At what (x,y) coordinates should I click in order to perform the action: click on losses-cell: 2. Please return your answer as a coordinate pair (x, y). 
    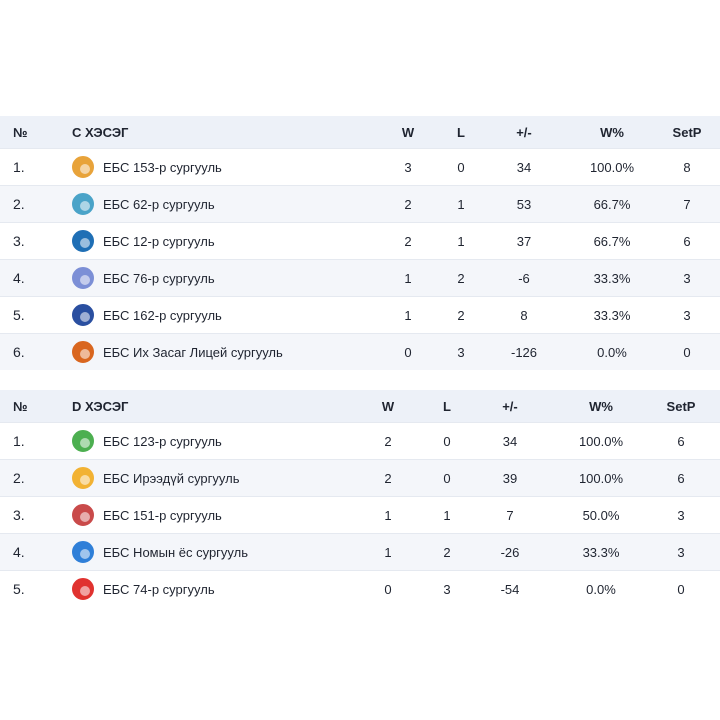
    Looking at the image, I should click on (461, 278).